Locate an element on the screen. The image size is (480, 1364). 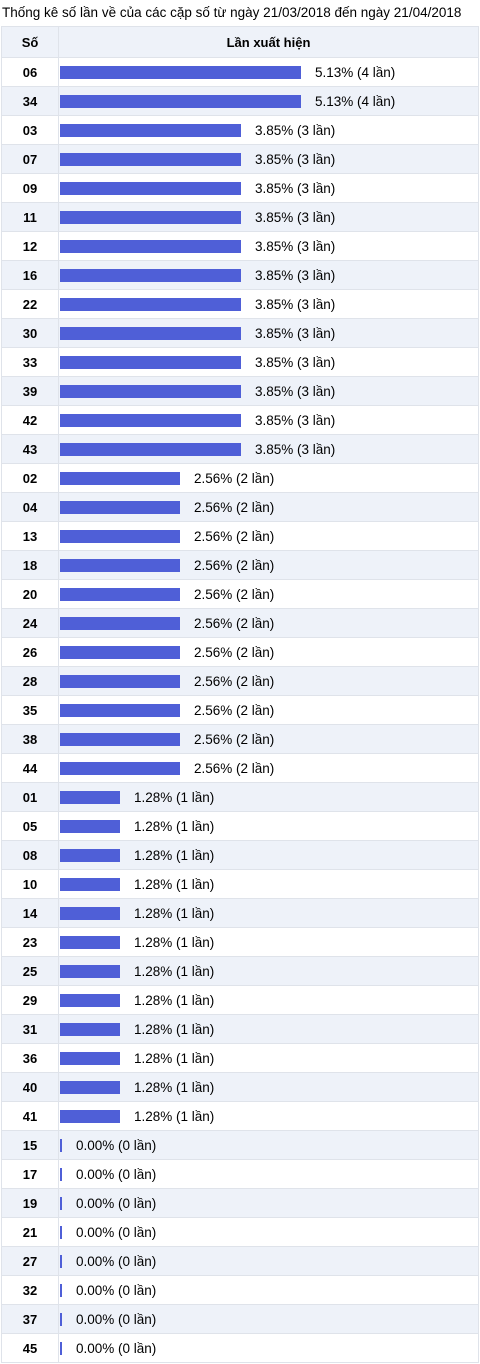
table-row: 15 0.00% (0 lần) is located at coordinates (240, 1145).